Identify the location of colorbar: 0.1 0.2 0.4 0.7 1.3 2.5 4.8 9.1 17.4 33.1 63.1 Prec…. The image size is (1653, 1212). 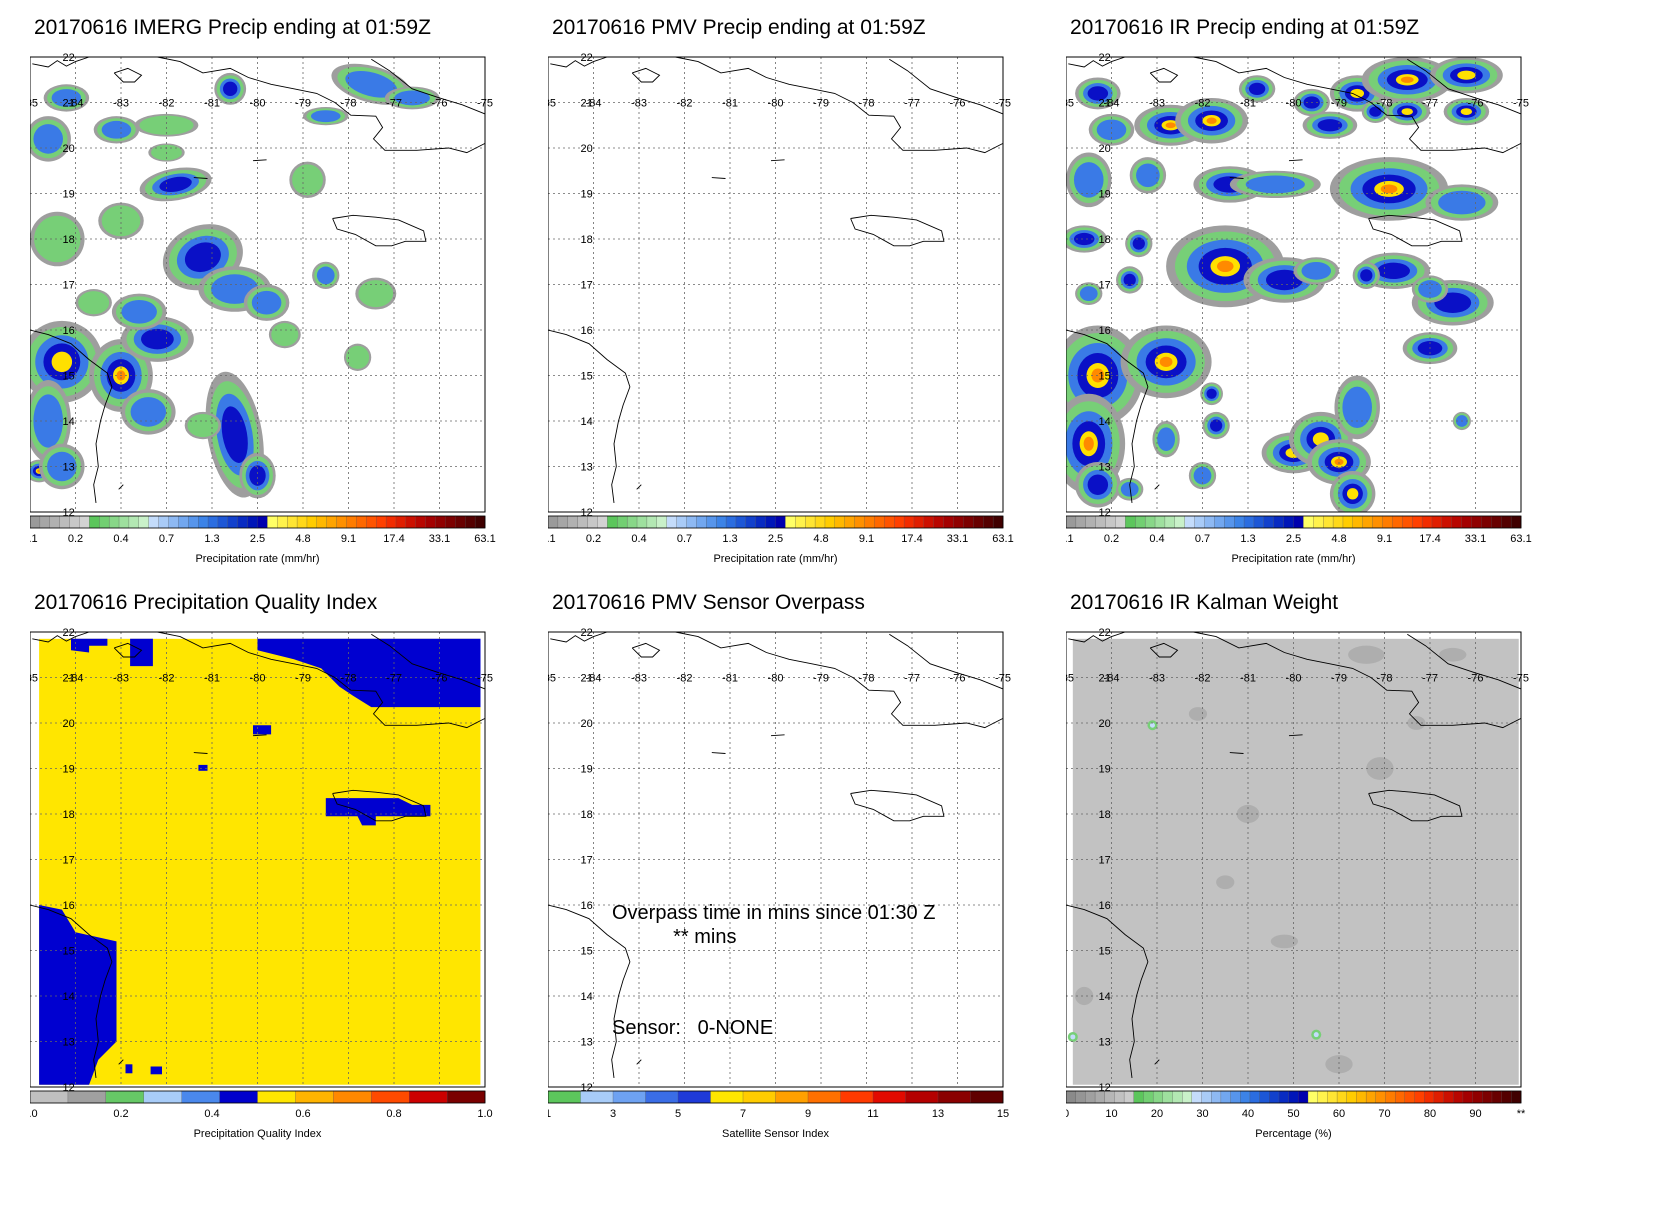
(781, 540).